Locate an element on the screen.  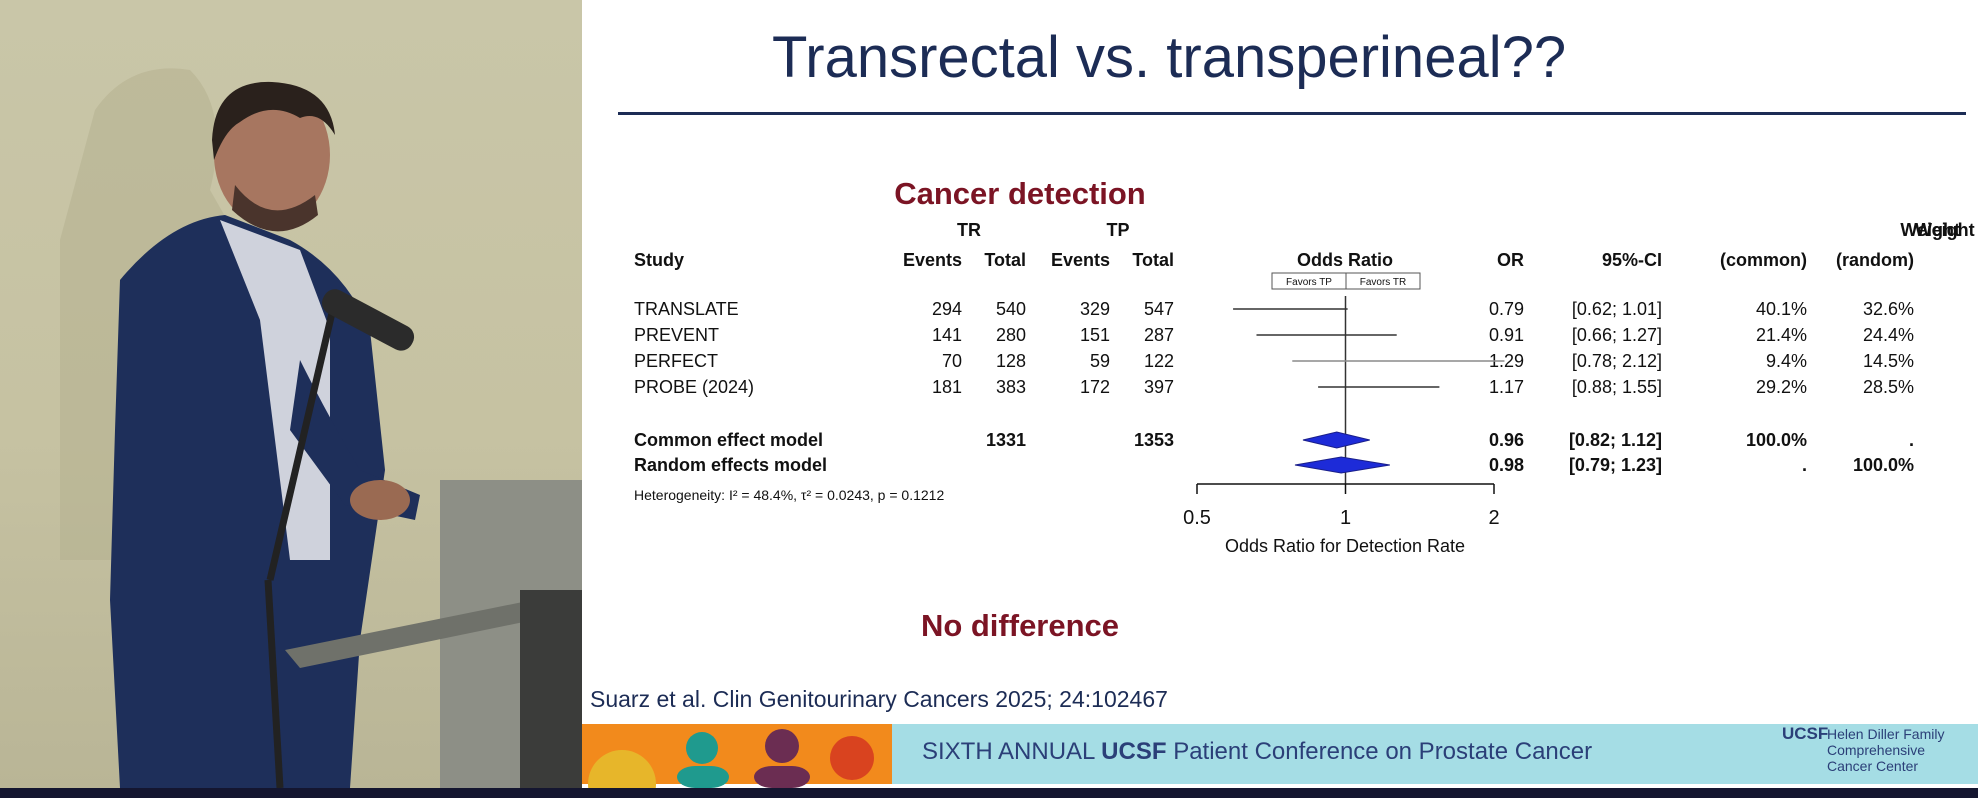
weight-random: 32.6% is located at coordinates (1888, 309).